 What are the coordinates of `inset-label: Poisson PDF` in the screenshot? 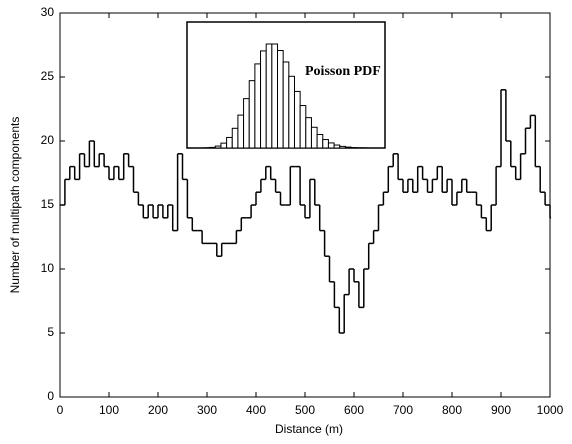 It's located at (343, 71).